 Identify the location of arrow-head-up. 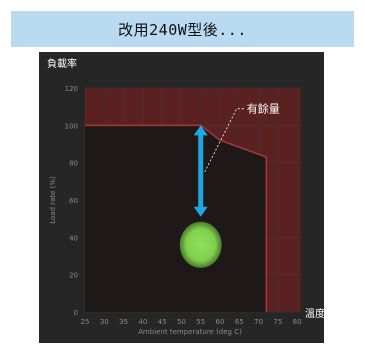
(200, 130).